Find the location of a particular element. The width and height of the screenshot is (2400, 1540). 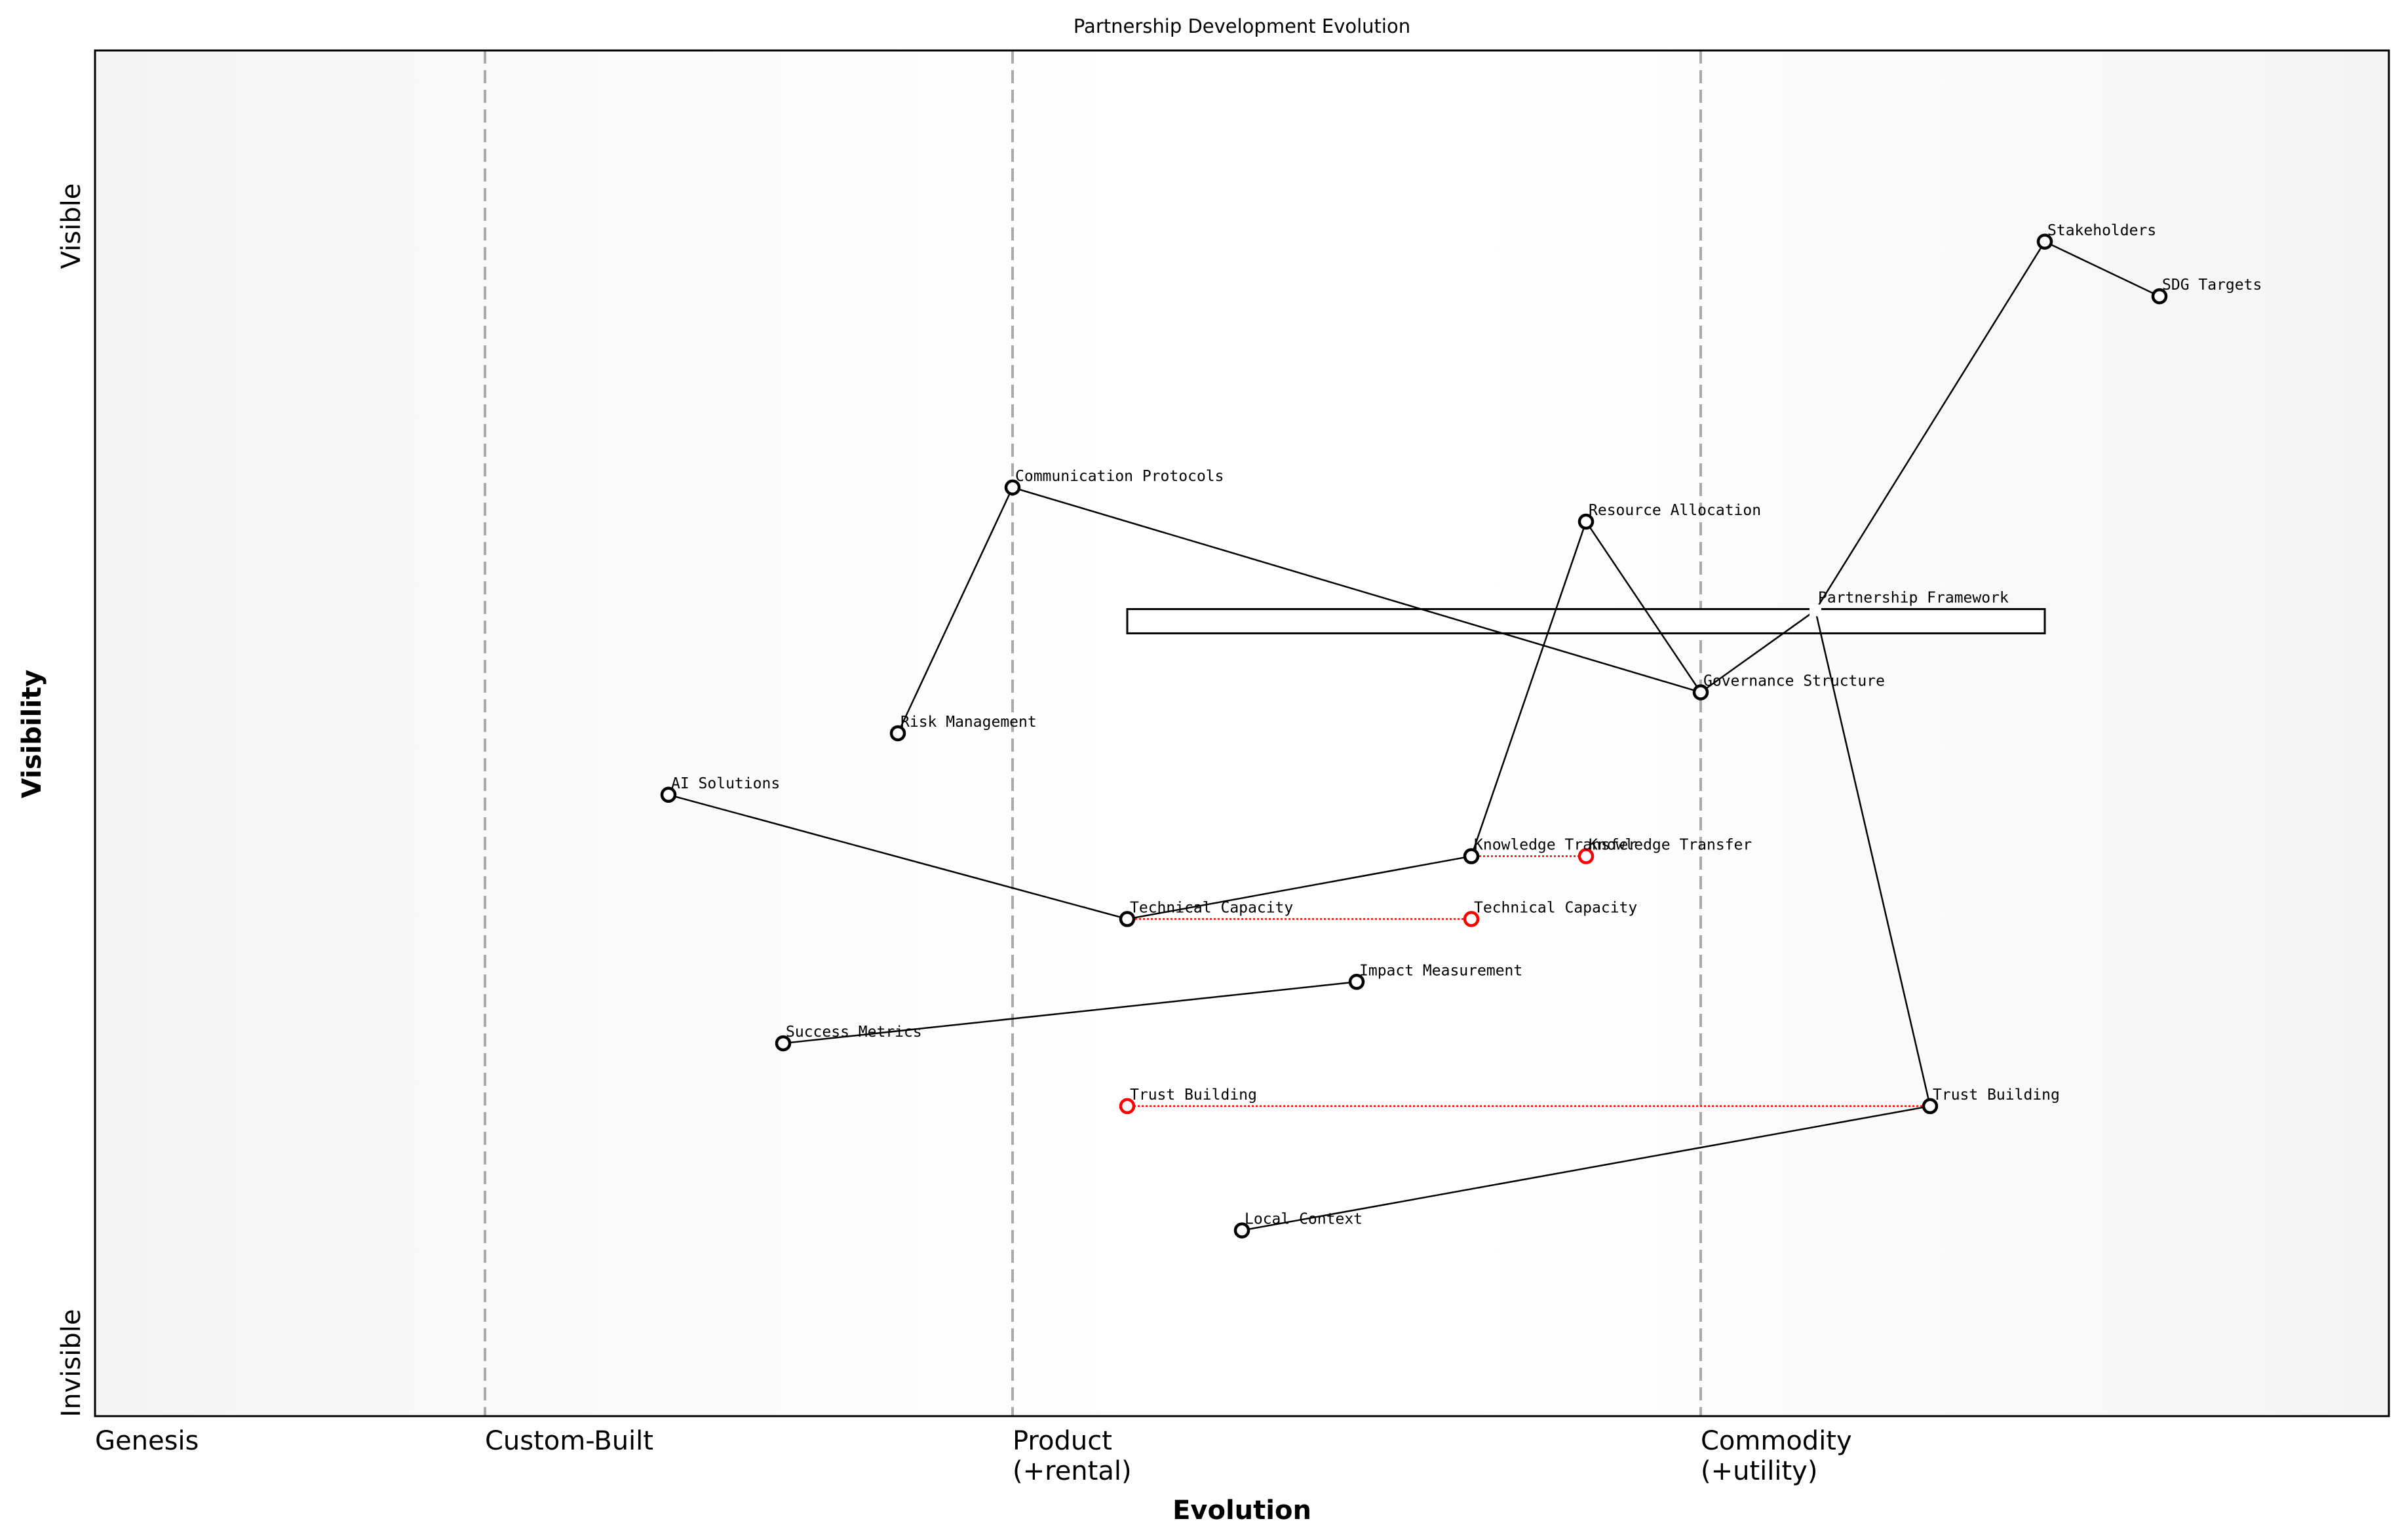

node-label-success: Success Metrics is located at coordinates (854, 1032).